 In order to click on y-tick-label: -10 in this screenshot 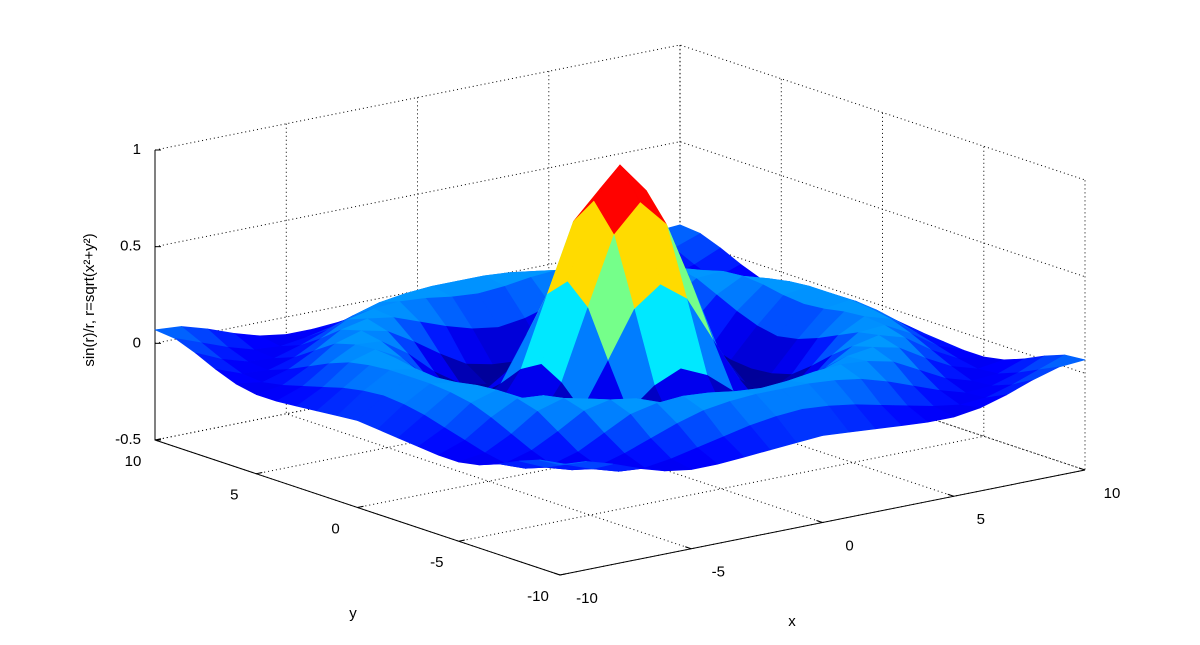, I will do `click(538, 596)`.